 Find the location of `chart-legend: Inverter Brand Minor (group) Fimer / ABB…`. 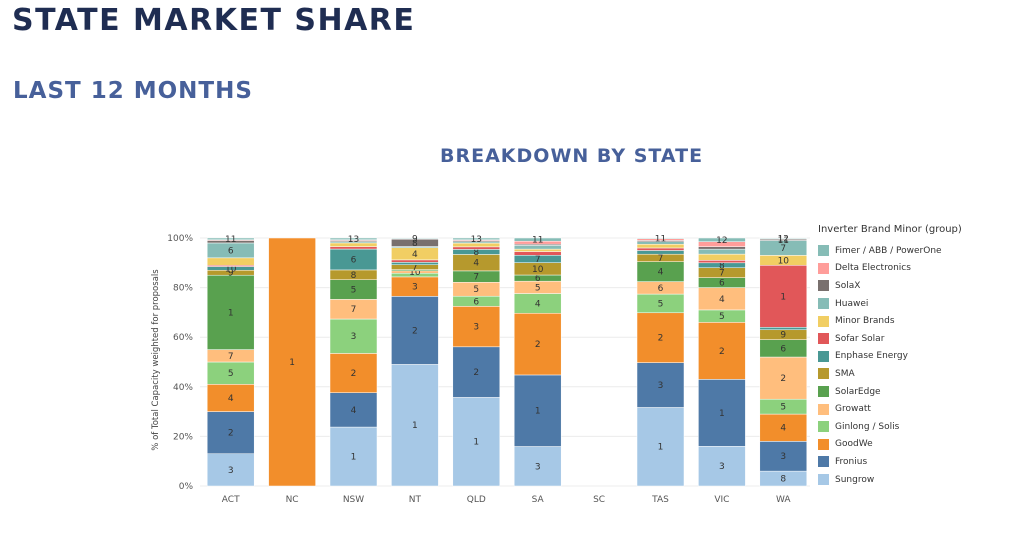

chart-legend: Inverter Brand Minor (group) Fimer / ABB… is located at coordinates (918, 356).